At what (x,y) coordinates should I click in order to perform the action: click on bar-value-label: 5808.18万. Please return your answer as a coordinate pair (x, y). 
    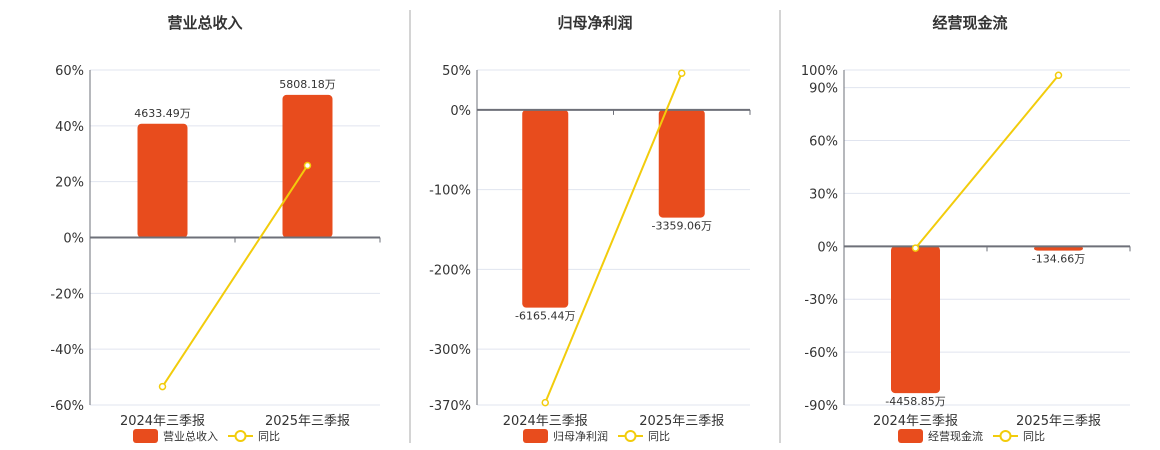
    Looking at the image, I should click on (307, 84).